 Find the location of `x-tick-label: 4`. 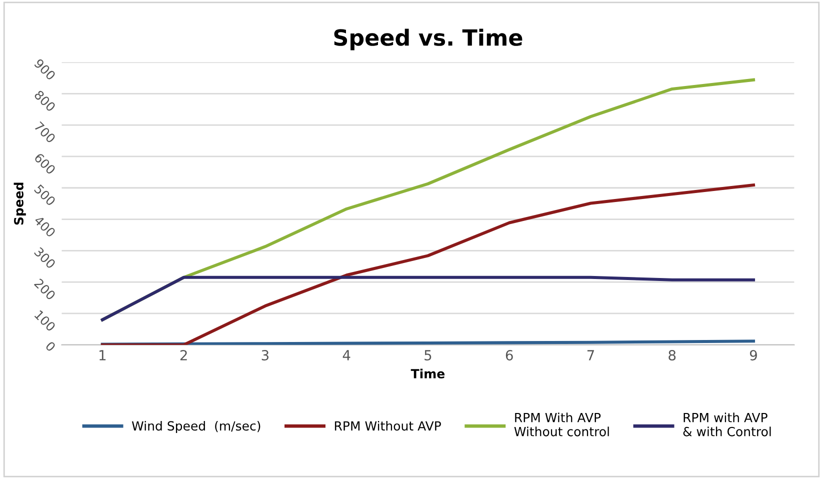

x-tick-label: 4 is located at coordinates (346, 355).